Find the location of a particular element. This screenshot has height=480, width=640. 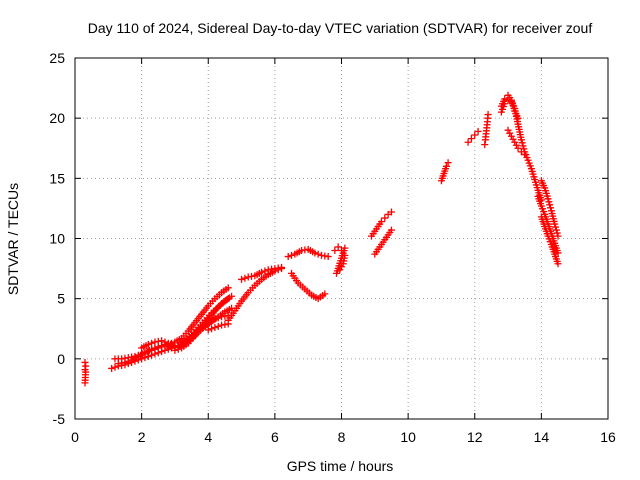

series-arc10 is located at coordinates (308, 253).